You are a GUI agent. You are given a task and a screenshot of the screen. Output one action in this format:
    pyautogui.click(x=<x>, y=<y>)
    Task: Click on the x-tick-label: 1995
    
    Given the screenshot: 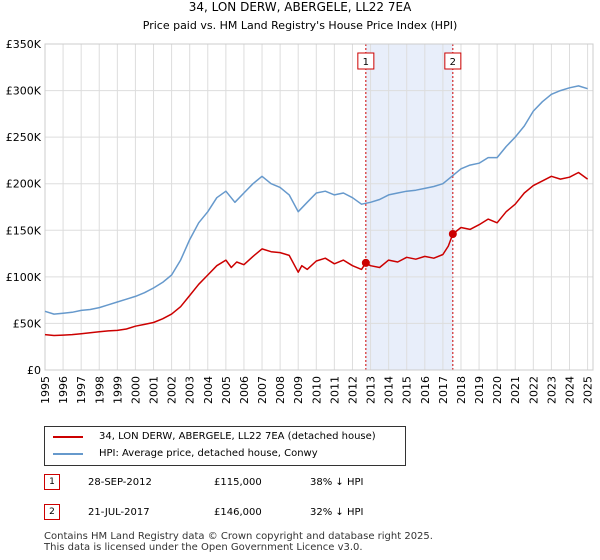 What is the action you would take?
    pyautogui.click(x=45, y=390)
    